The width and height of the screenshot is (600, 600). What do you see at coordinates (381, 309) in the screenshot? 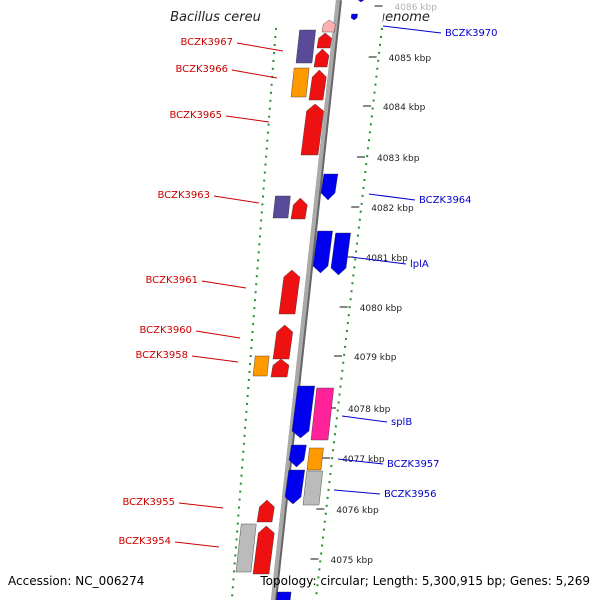
I see `tick-label: 4080 kbp` at bounding box center [381, 309].